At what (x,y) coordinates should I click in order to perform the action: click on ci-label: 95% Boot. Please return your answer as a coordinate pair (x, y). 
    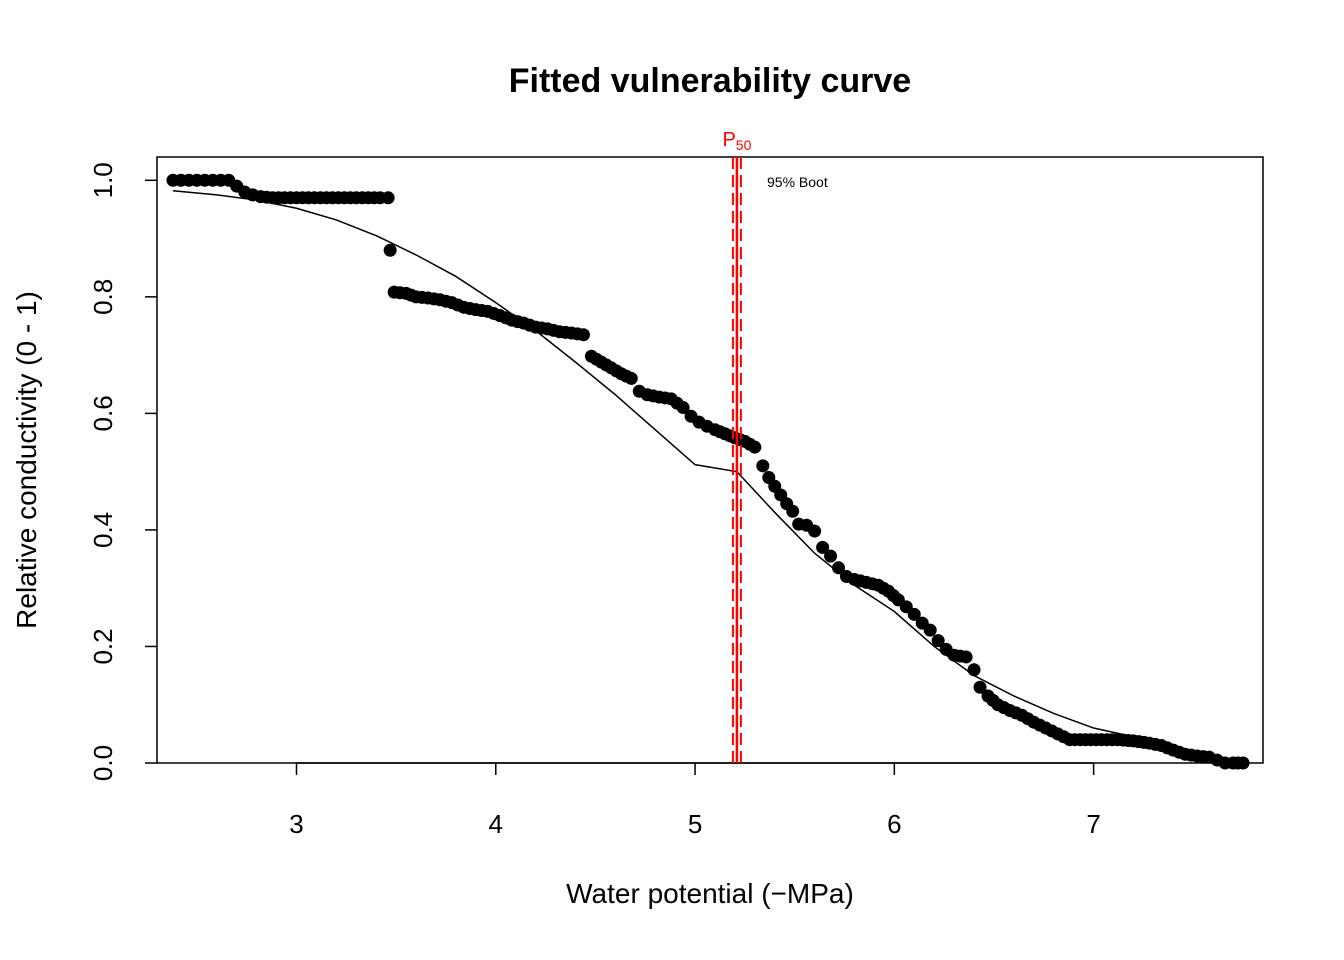
    Looking at the image, I should click on (797, 182).